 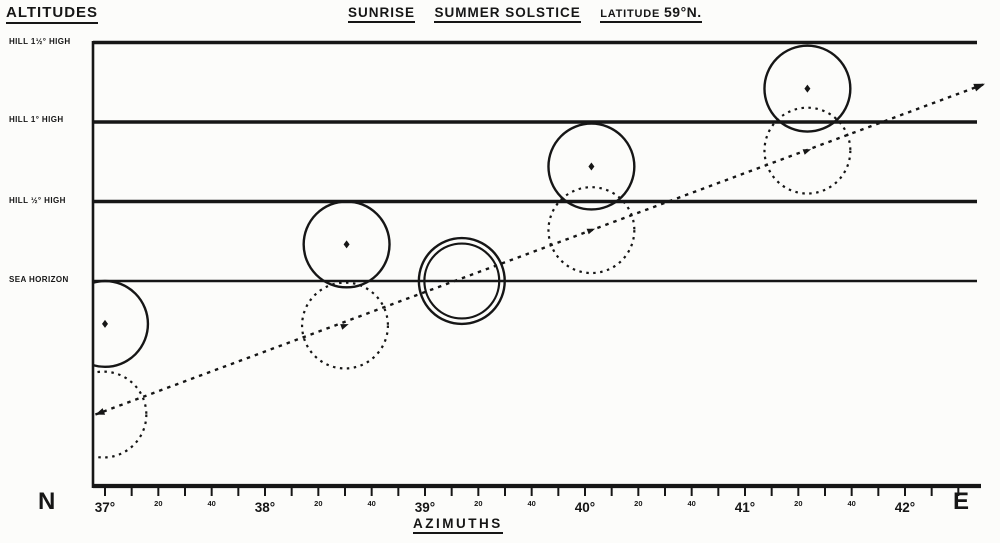 I want to click on sun-disk-double-inner, so click(x=462, y=281).